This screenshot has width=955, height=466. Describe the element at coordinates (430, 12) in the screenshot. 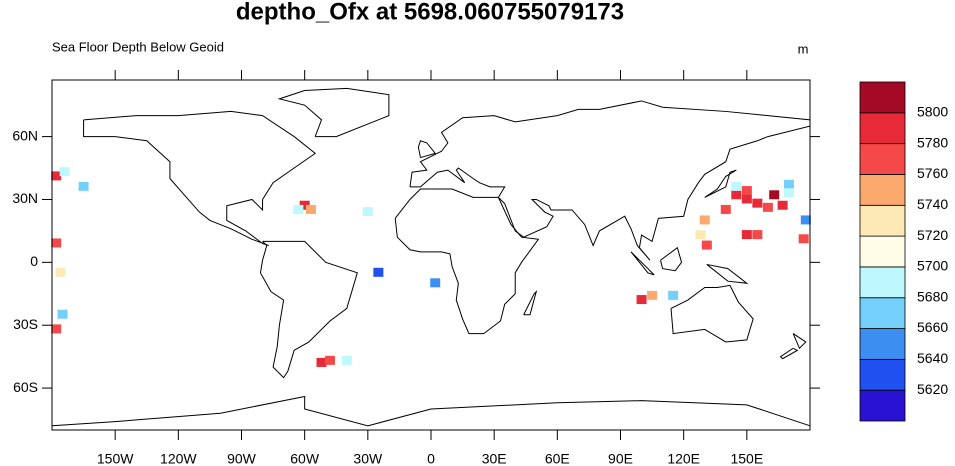

I see `title: deptho_Ofx at 5698.060755079173` at that location.